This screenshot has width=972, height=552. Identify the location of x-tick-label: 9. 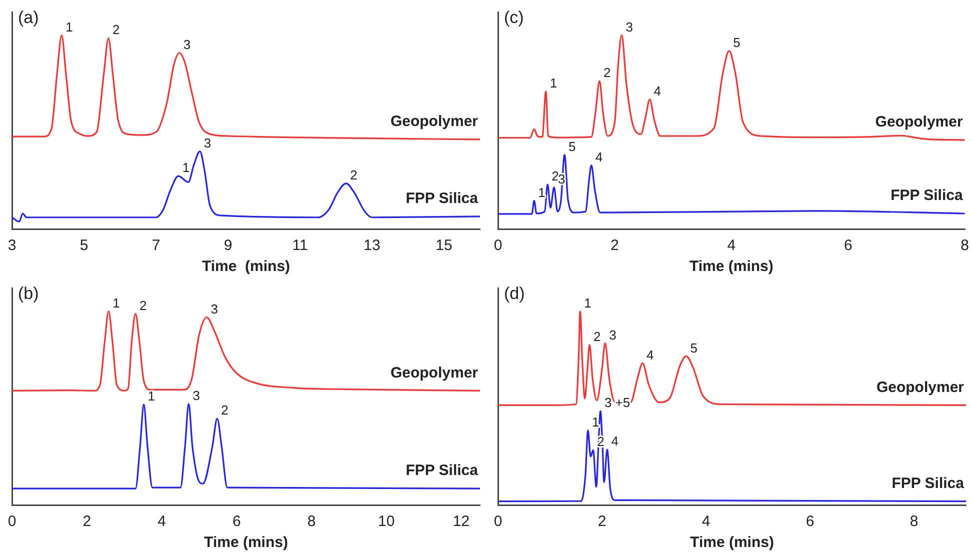
(228, 245).